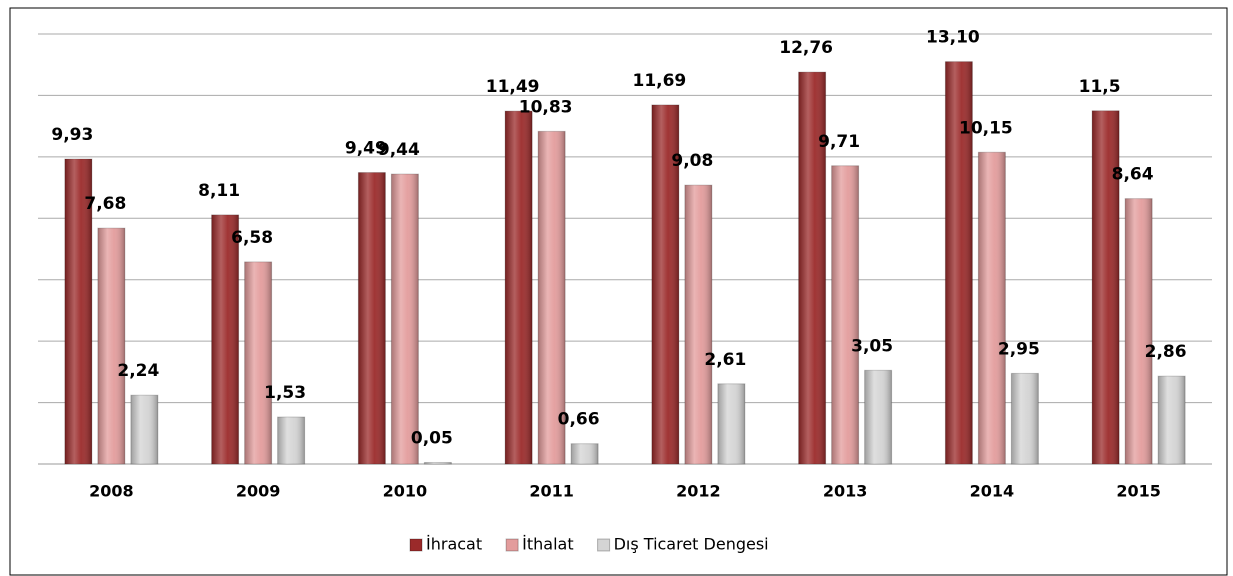 This screenshot has height=576, width=1233. I want to click on data-label: 9,49, so click(366, 149).